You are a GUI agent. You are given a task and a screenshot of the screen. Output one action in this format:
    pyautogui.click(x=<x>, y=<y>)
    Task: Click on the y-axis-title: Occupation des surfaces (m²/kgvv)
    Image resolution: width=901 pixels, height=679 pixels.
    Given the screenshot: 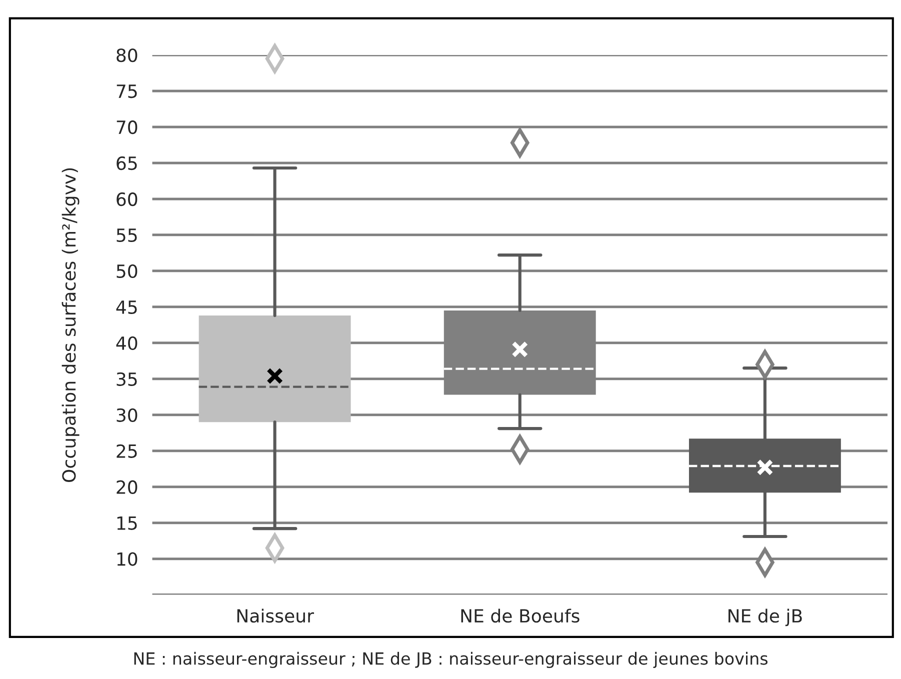 What is the action you would take?
    pyautogui.click(x=71, y=325)
    